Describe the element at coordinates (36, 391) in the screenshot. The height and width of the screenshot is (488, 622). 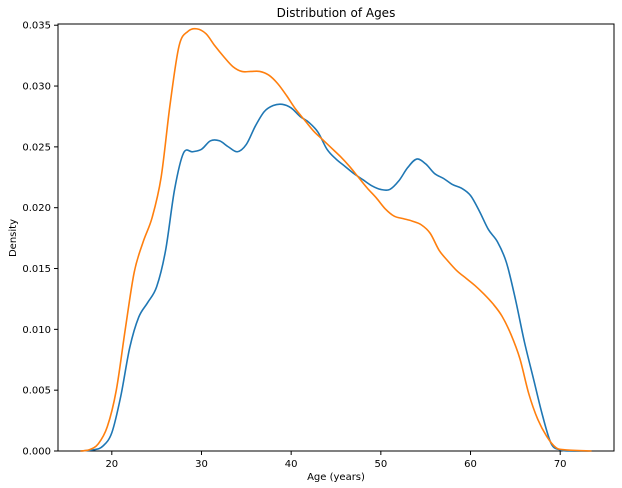
I see `y-tick-label: 0.005` at that location.